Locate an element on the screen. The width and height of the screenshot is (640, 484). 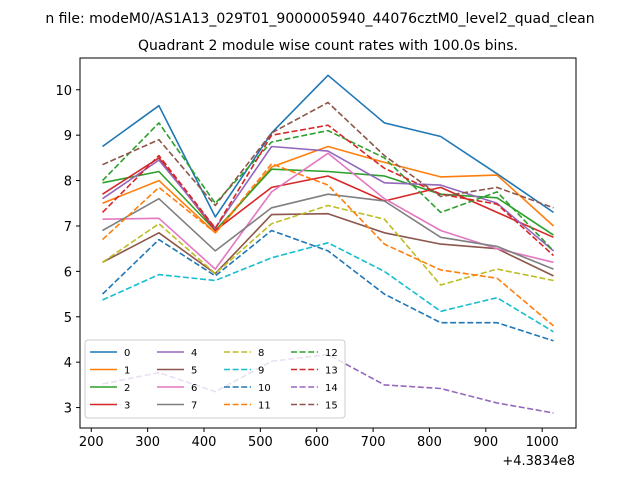
legend-label-3: 3 is located at coordinates (127, 406).